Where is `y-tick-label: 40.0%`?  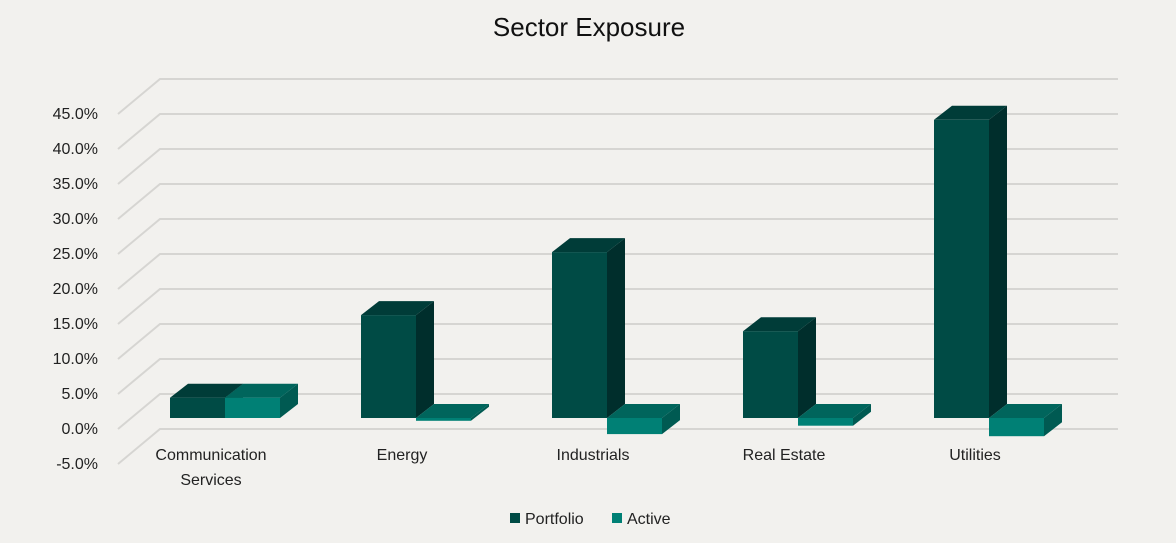
y-tick-label: 40.0% is located at coordinates (75, 149).